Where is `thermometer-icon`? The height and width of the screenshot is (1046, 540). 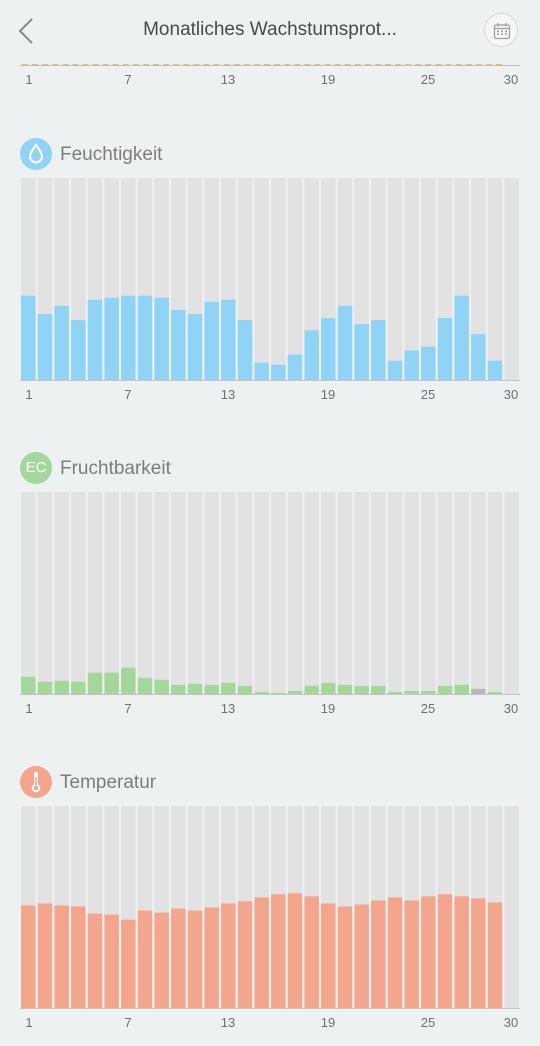
thermometer-icon is located at coordinates (36, 782).